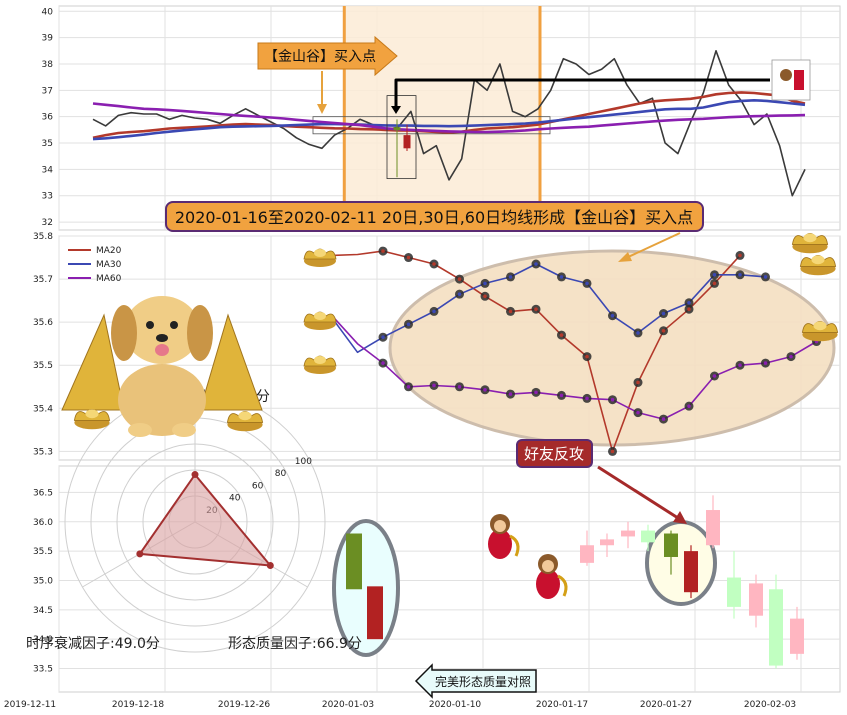 The width and height of the screenshot is (847, 715). What do you see at coordinates (43, 581) in the screenshot?
I see `pattern-ytick: 35.0` at bounding box center [43, 581].